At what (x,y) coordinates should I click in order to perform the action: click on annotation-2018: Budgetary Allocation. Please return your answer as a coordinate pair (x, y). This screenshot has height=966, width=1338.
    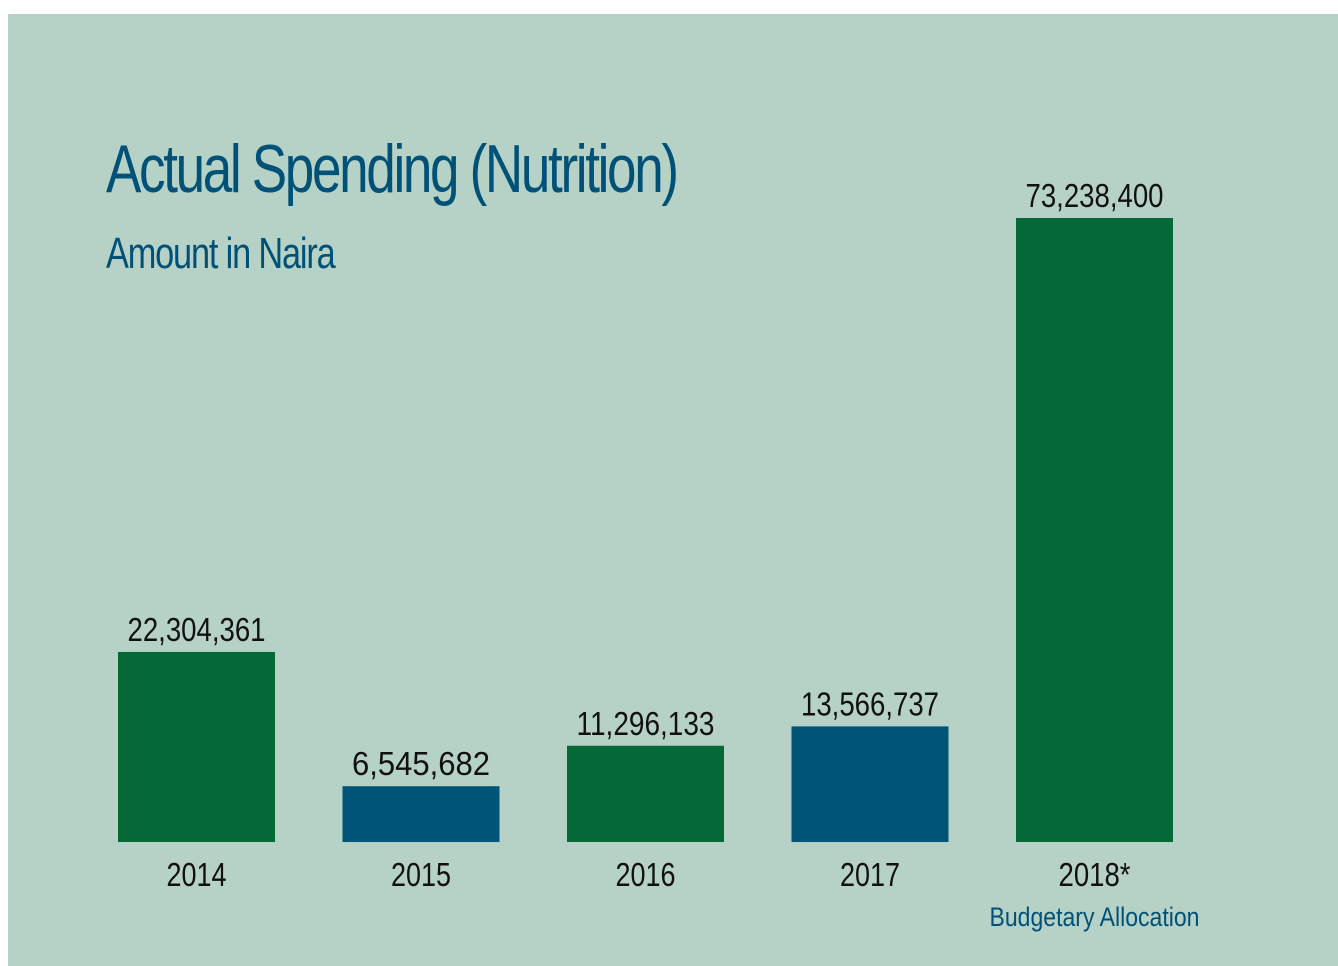
    Looking at the image, I should click on (1095, 917).